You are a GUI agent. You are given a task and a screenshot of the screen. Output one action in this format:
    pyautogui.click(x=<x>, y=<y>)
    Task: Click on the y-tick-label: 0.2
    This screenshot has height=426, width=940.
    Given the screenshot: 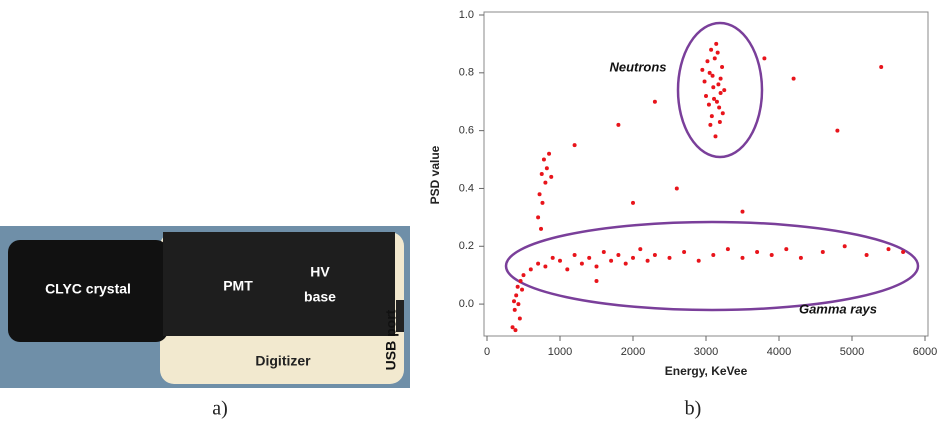 What is the action you would take?
    pyautogui.click(x=466, y=246)
    